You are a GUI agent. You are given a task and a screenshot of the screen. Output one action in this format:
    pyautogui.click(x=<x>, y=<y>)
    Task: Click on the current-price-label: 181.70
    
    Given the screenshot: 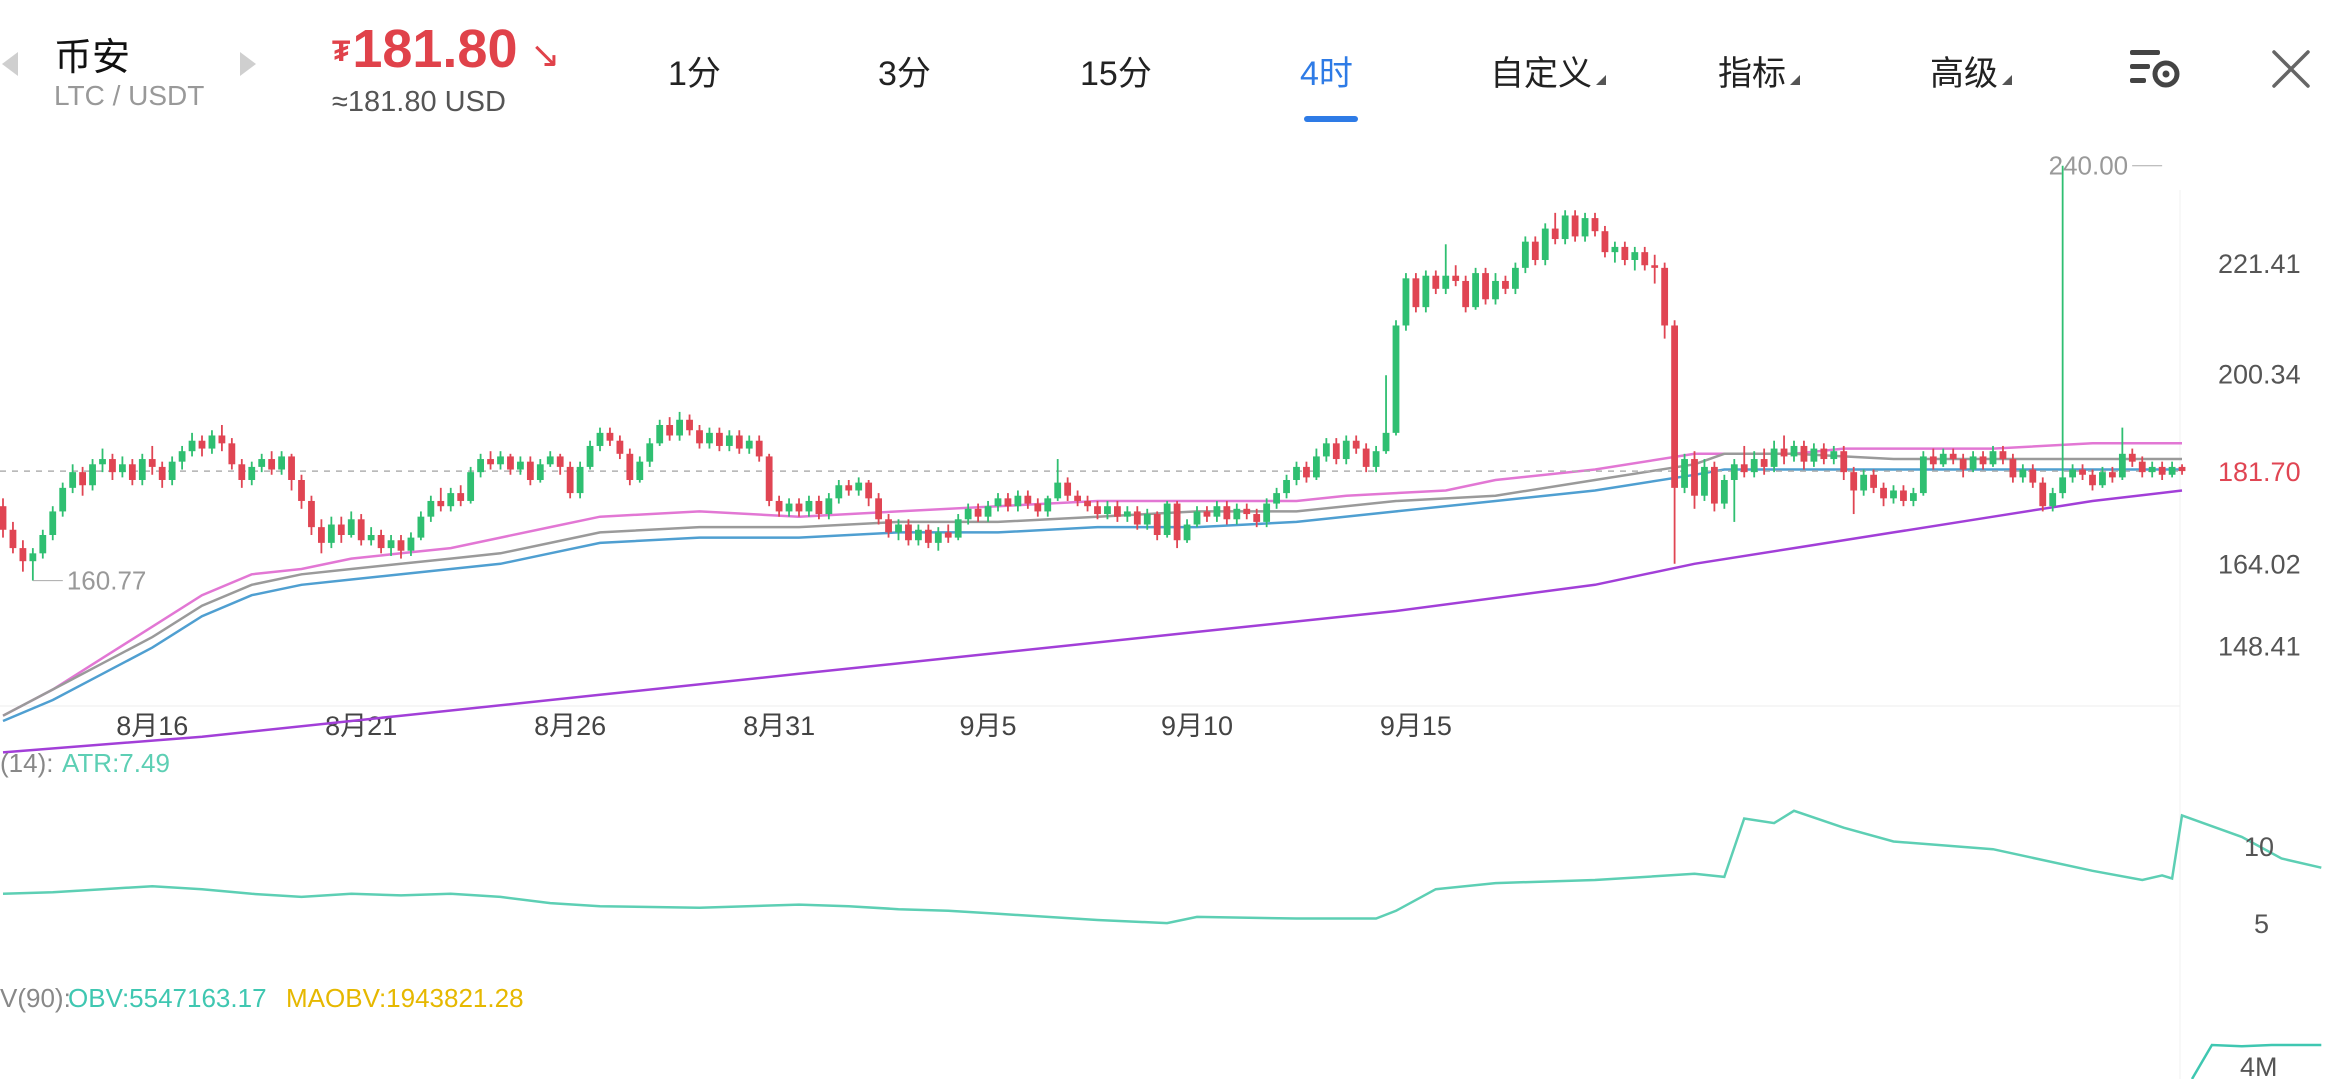 What is the action you would take?
    pyautogui.click(x=2259, y=472)
    